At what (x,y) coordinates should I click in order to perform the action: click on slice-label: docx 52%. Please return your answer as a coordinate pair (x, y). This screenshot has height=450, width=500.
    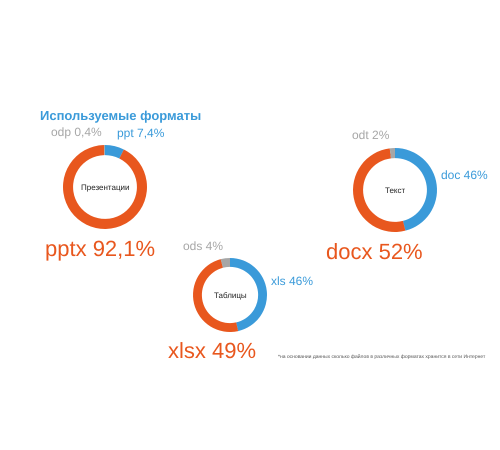
    Looking at the image, I should click on (374, 251).